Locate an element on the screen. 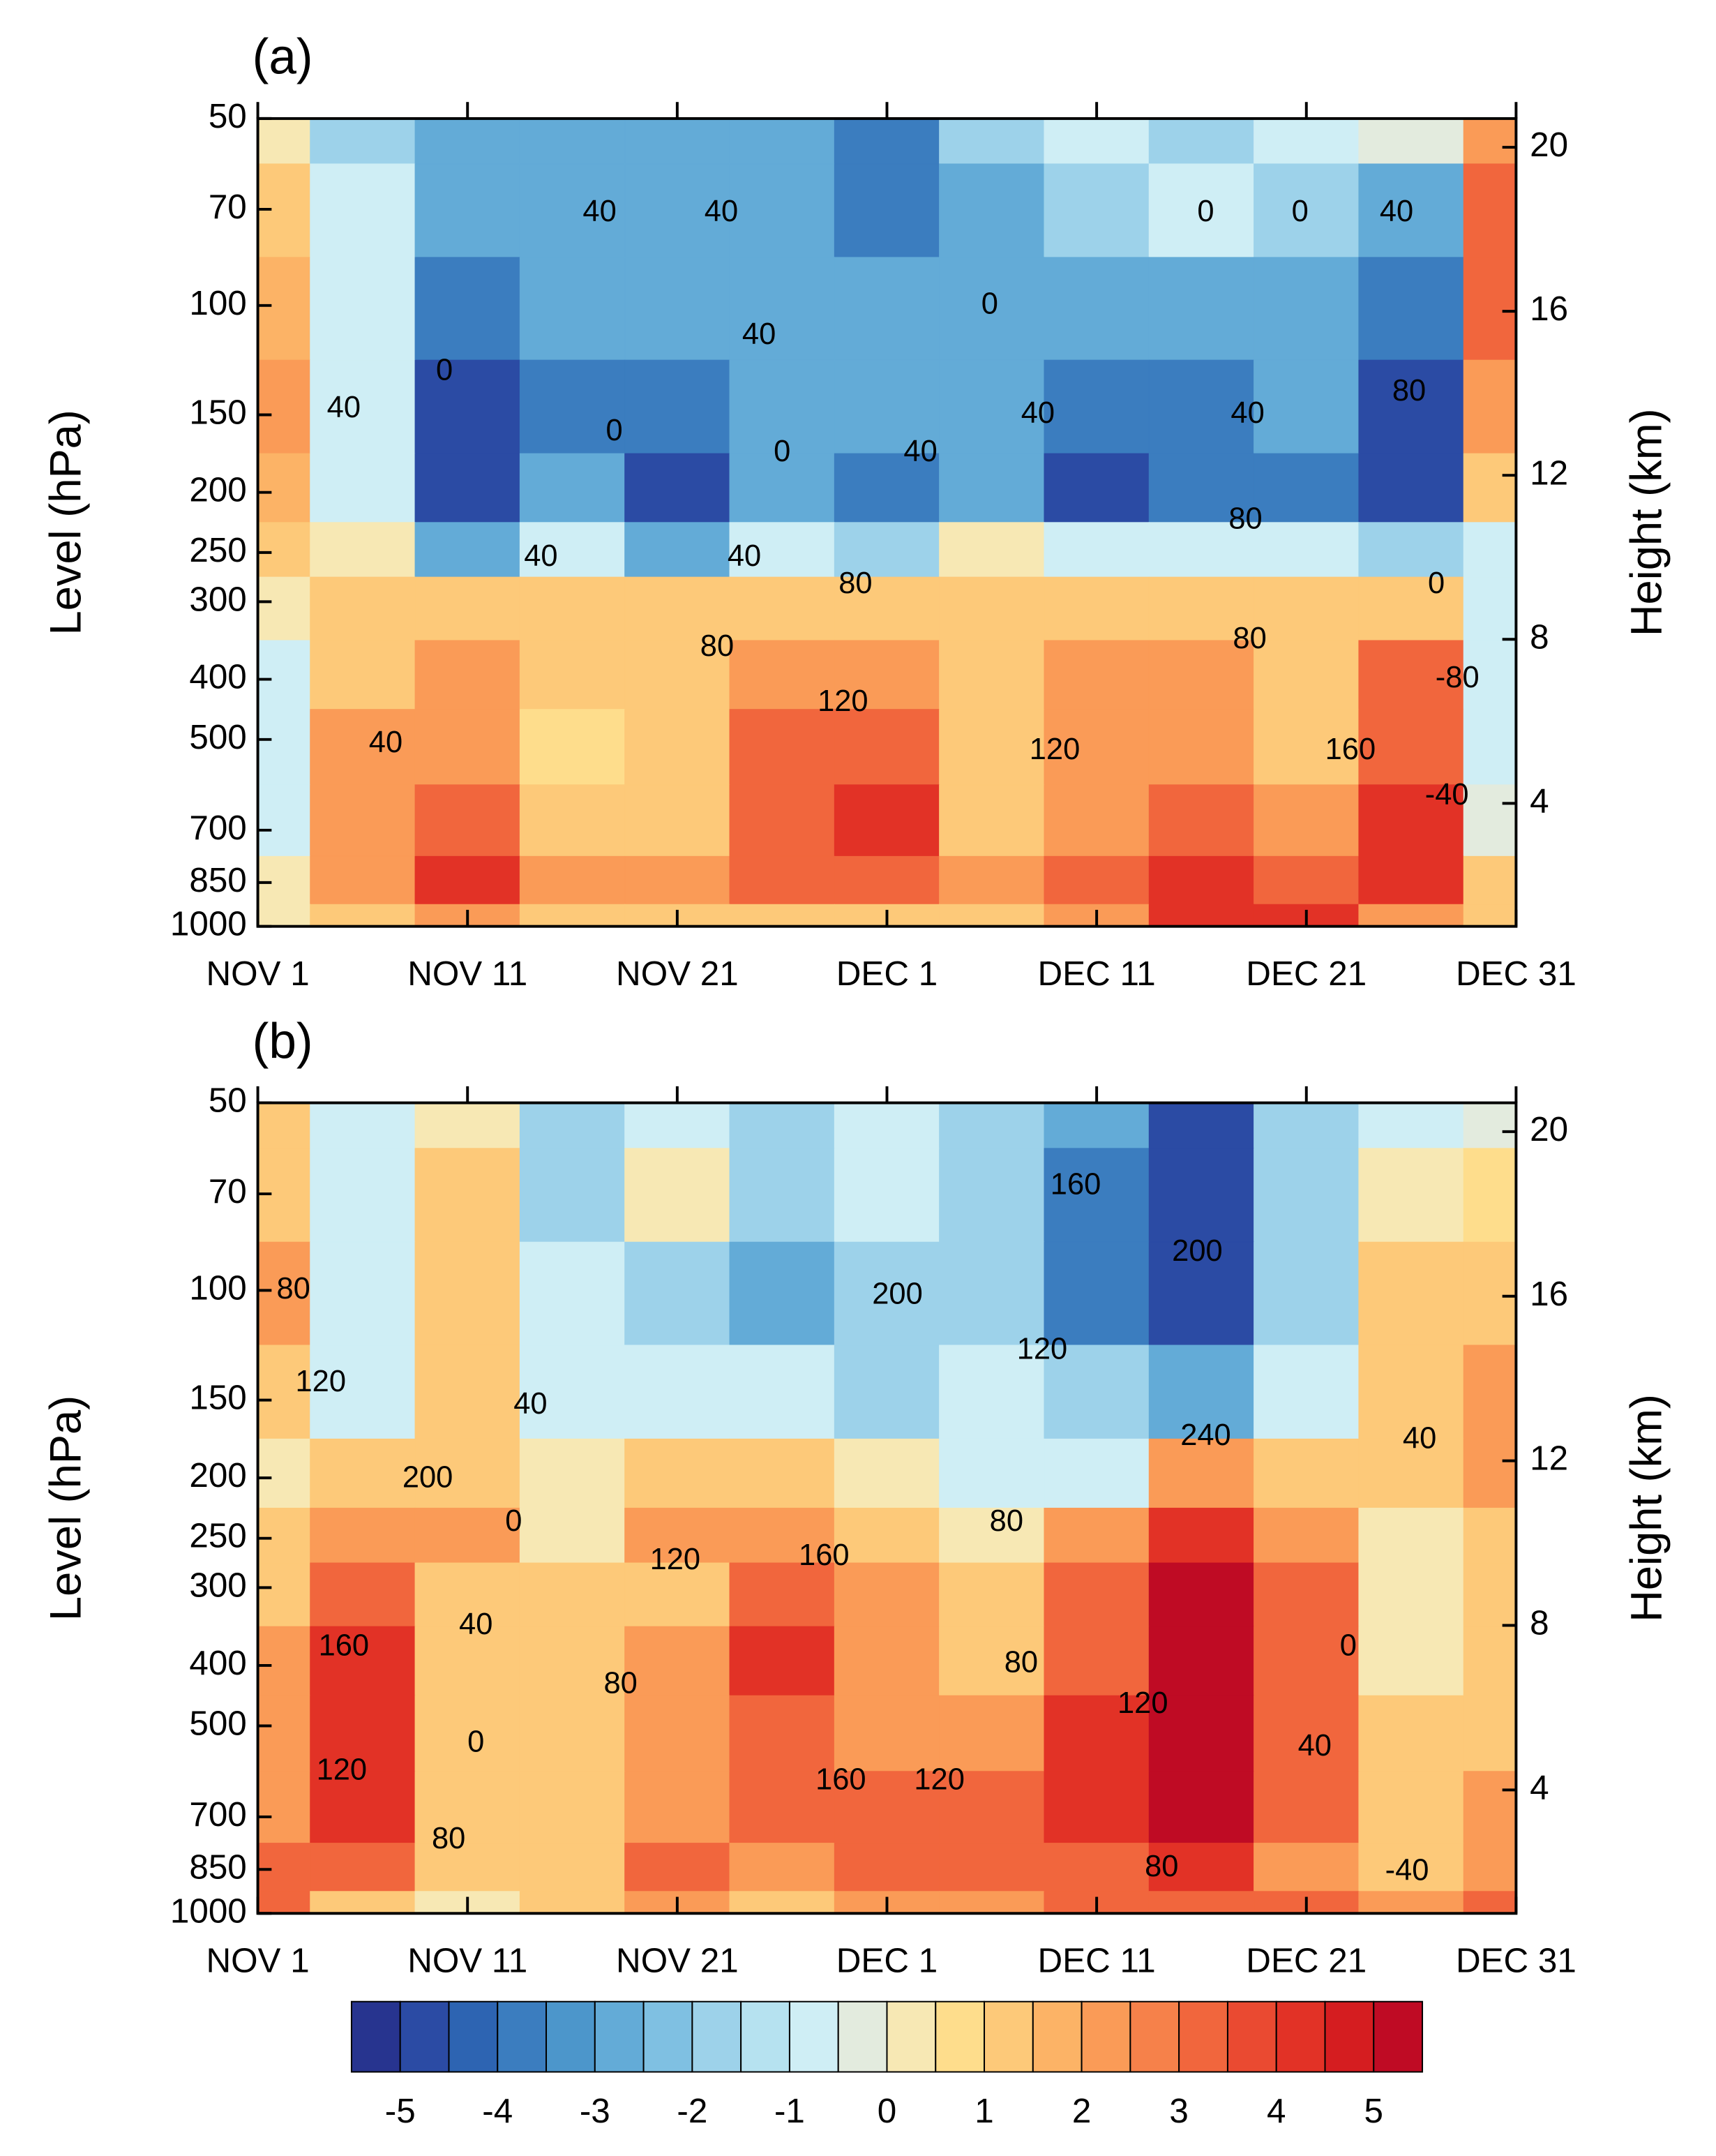 This screenshot has height=2156, width=1716. contour-label: -80 is located at coordinates (1458, 677).